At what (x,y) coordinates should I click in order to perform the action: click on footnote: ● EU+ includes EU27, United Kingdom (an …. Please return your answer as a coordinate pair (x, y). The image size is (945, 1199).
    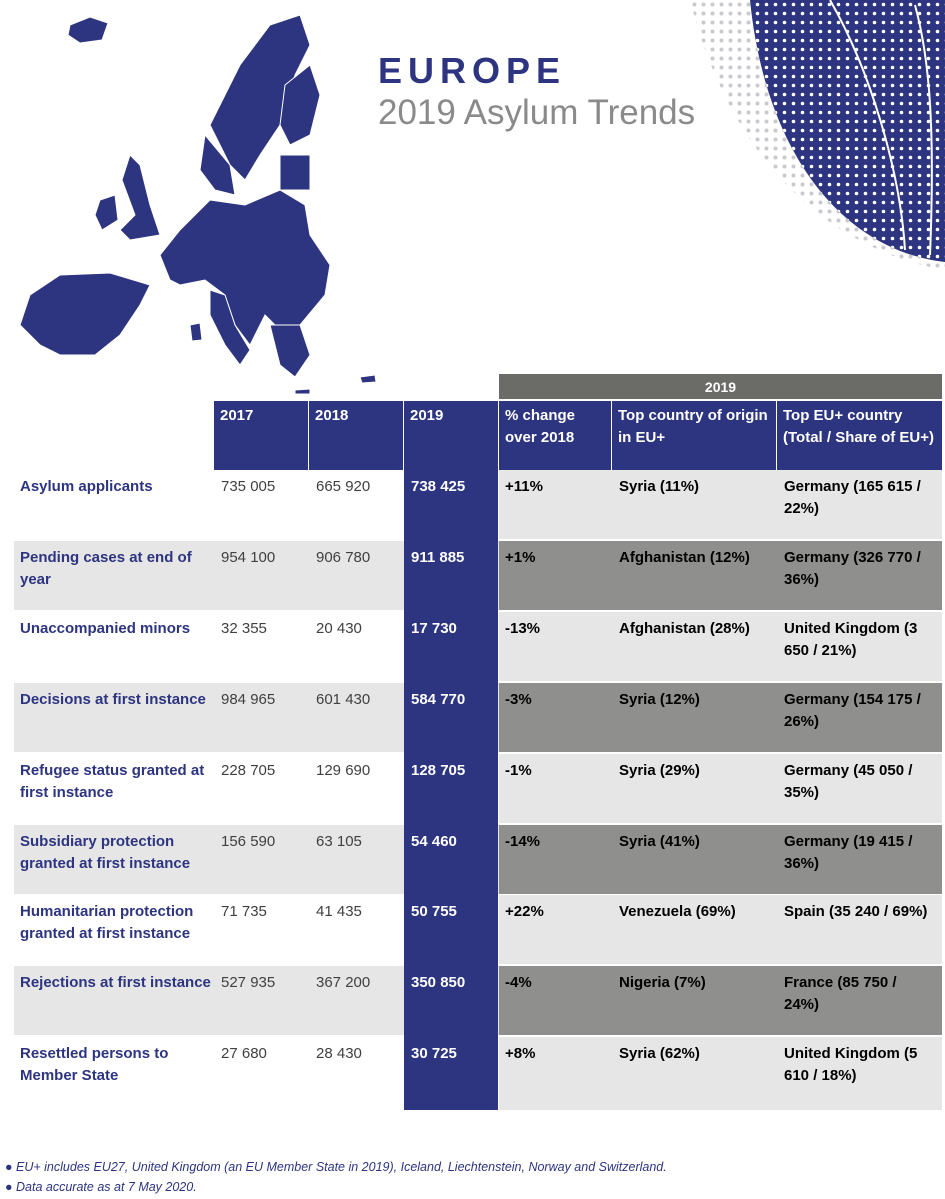
    Looking at the image, I should click on (336, 1167).